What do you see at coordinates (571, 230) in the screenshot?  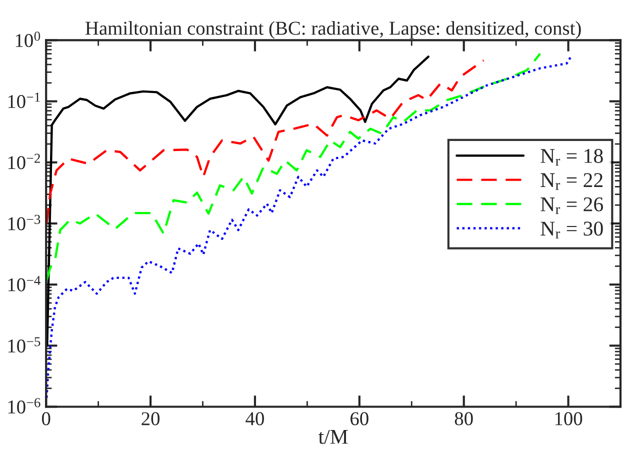 I see `legend-label: N$_{r}$ = 30` at bounding box center [571, 230].